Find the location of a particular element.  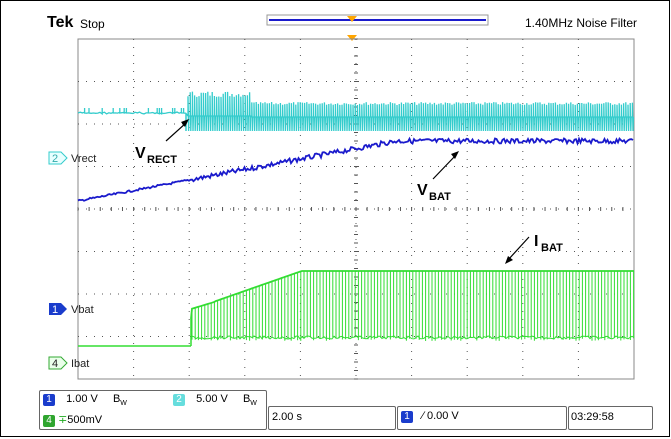

clock-panel is located at coordinates (610, 418).